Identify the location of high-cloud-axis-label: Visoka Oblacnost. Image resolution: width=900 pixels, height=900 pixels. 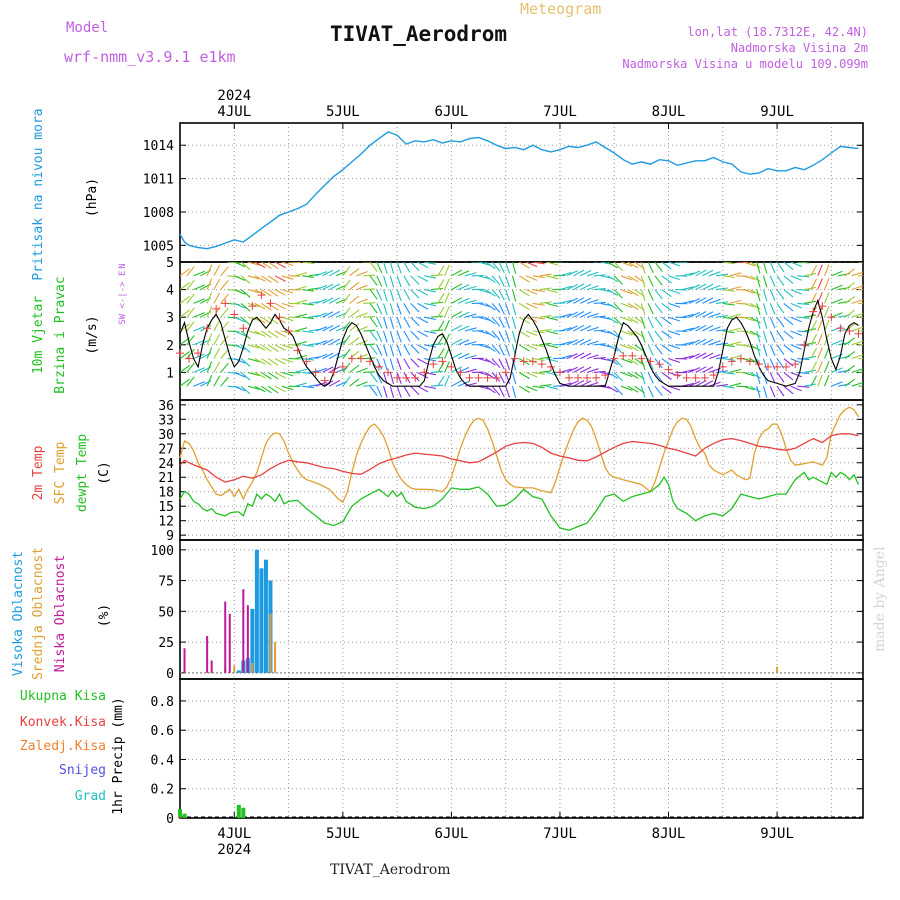
(18, 613).